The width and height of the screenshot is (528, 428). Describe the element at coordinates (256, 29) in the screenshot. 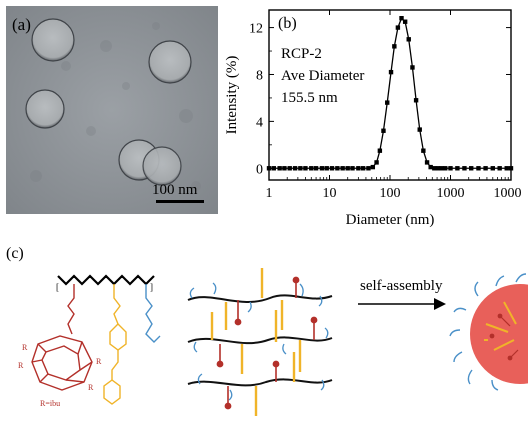

I see `y-tick-label: 12` at that location.